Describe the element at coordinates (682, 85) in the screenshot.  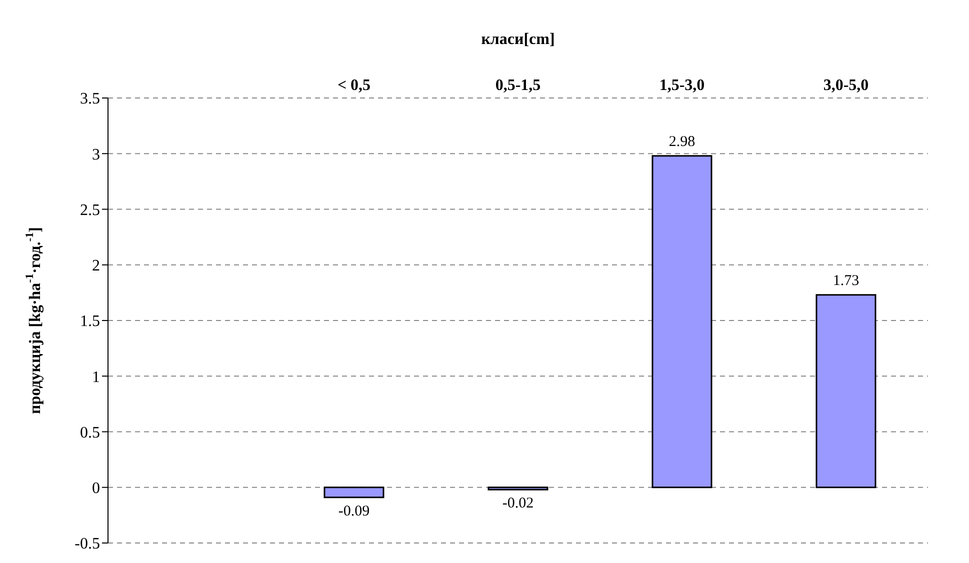
I see `x-tick-label: 1,5-3,0` at that location.